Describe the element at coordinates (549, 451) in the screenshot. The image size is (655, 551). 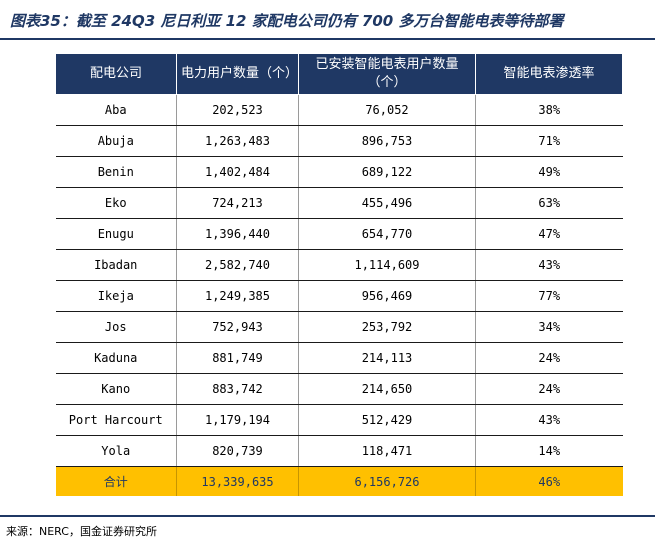
I see `cell-penetration: 14%` at that location.